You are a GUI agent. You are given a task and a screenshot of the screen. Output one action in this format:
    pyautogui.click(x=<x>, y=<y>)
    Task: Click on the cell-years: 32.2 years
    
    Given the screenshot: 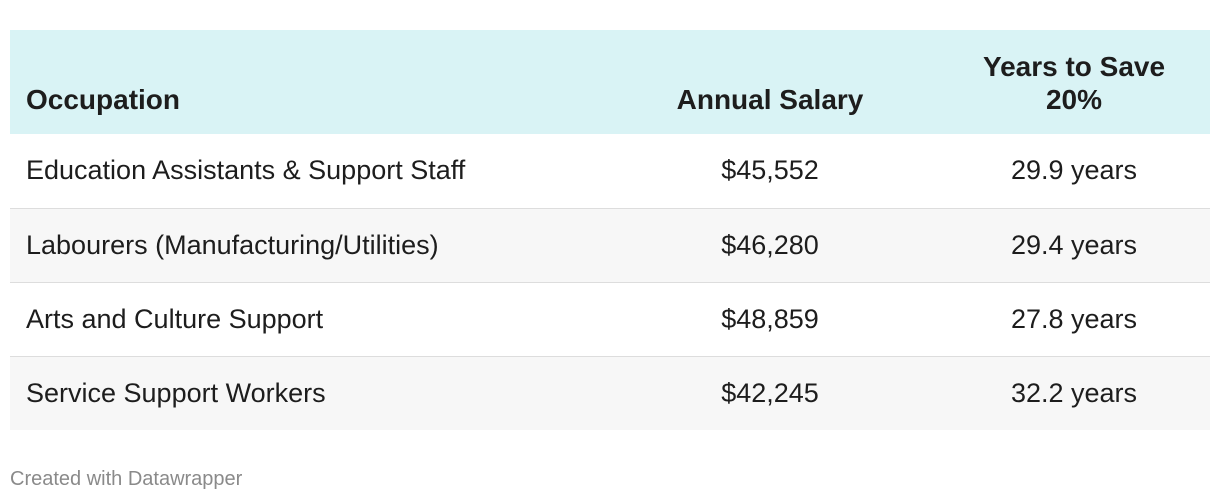 What is the action you would take?
    pyautogui.click(x=1080, y=392)
    